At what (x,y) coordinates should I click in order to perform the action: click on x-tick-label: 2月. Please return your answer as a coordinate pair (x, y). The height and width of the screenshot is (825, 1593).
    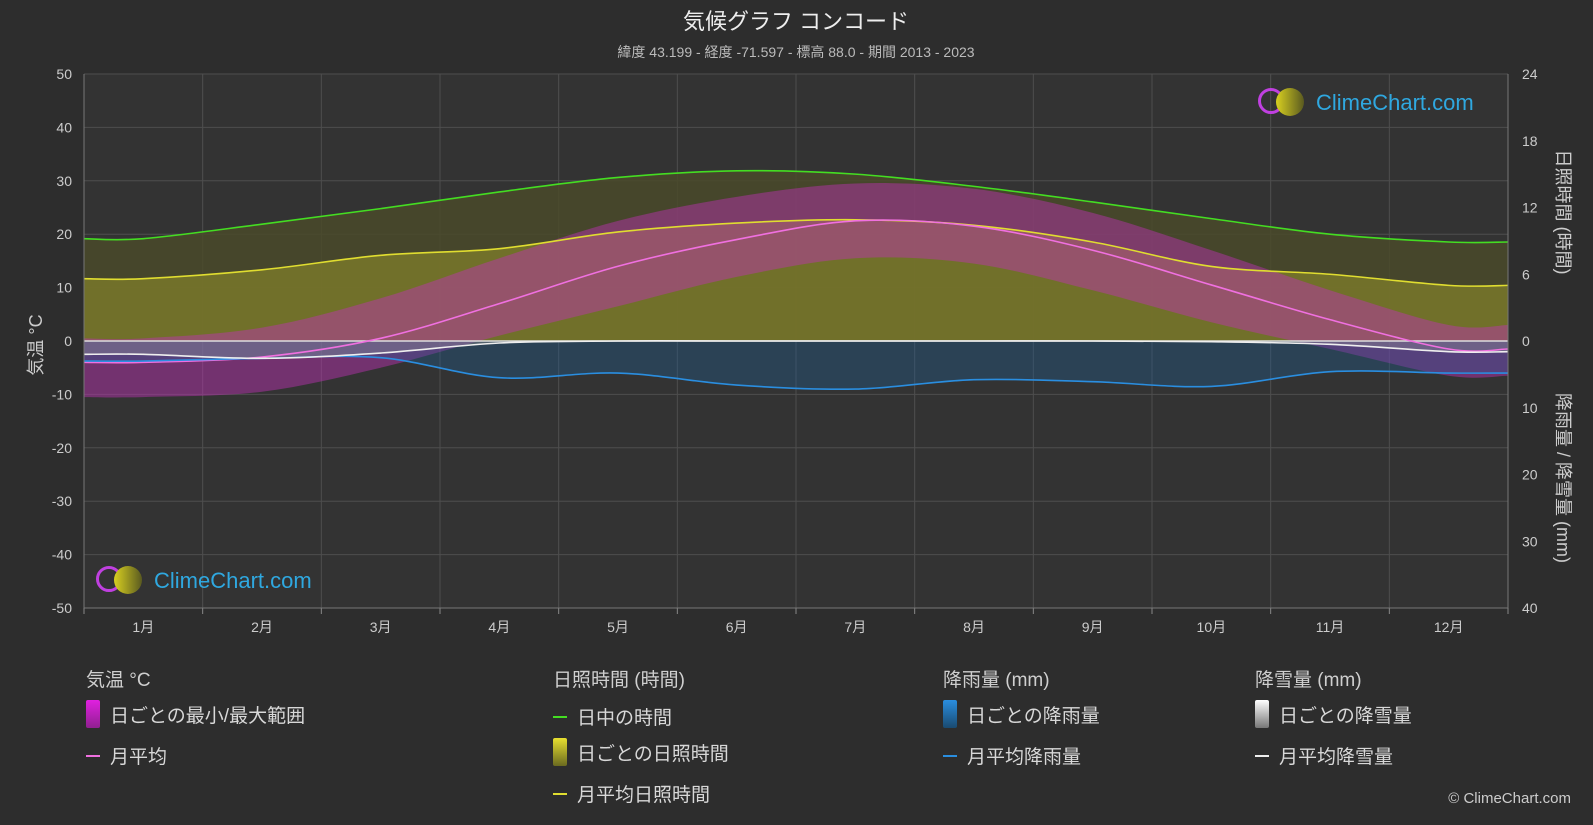
    Looking at the image, I should click on (262, 627).